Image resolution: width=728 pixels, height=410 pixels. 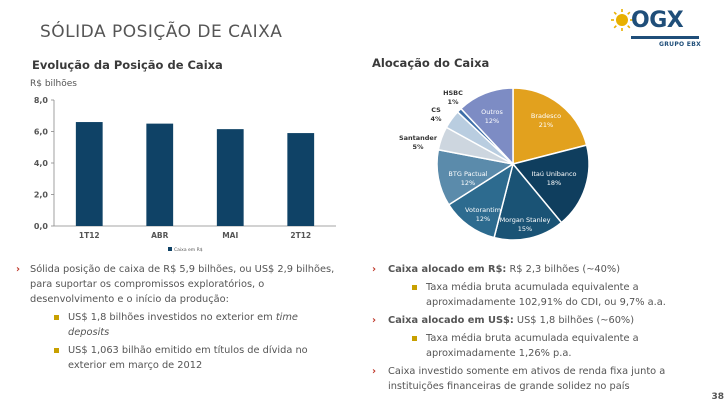 I want to click on pie-pct-label: 18%, so click(x=554, y=183).